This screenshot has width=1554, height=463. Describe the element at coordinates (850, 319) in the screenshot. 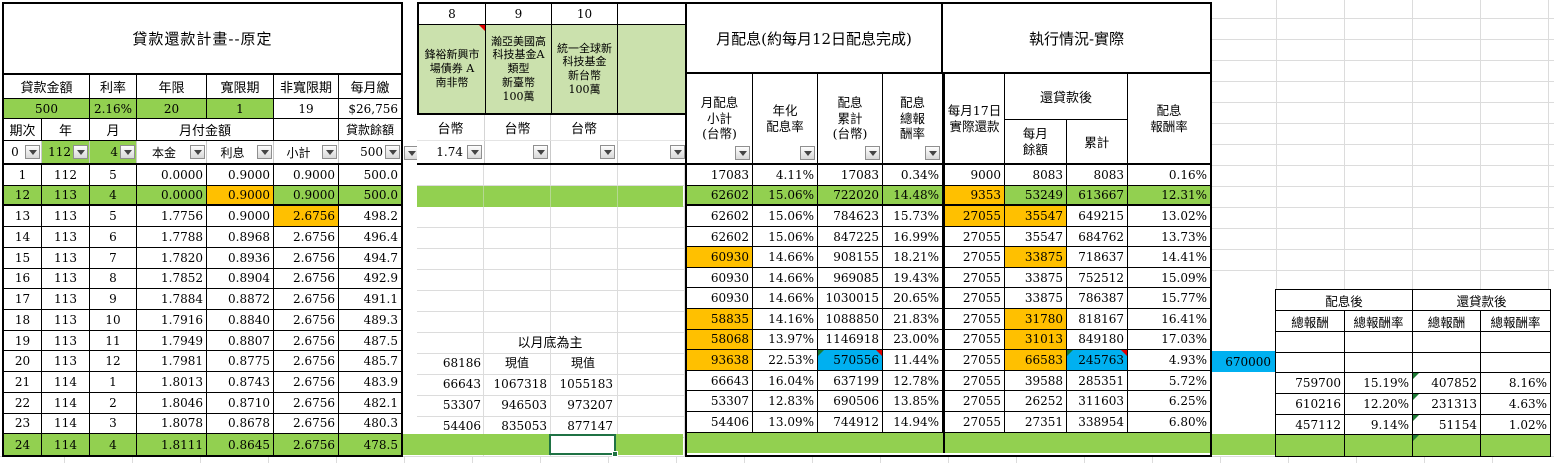

I see `cell: 1088850` at that location.